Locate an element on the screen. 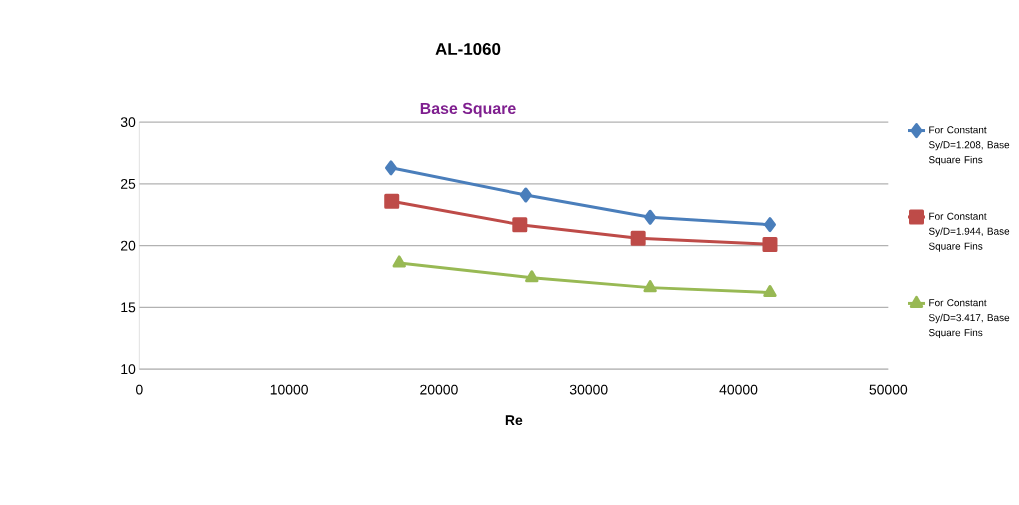 Image resolution: width=1019 pixels, height=505 pixels. x-tick-label: 30000 is located at coordinates (588, 389).